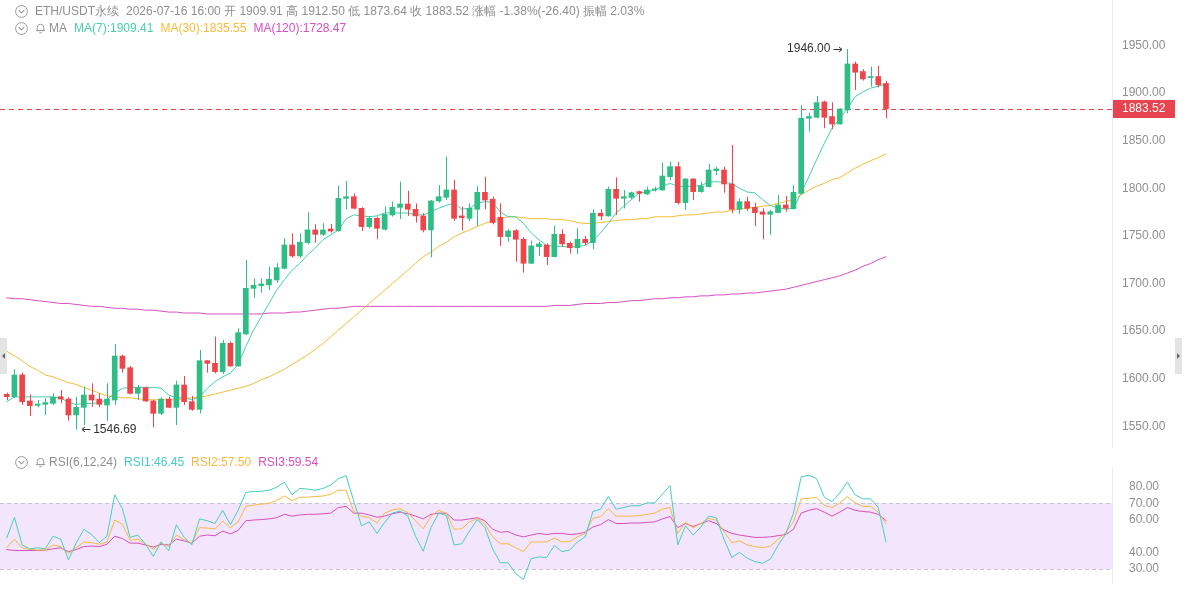 The width and height of the screenshot is (1186, 592). I want to click on legend-title: RSI(6,12,24), so click(83, 462).